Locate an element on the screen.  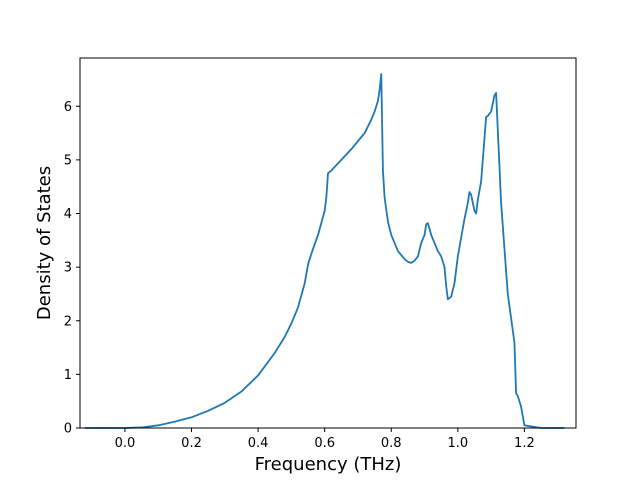
y-tick-label: 1 is located at coordinates (68, 375).